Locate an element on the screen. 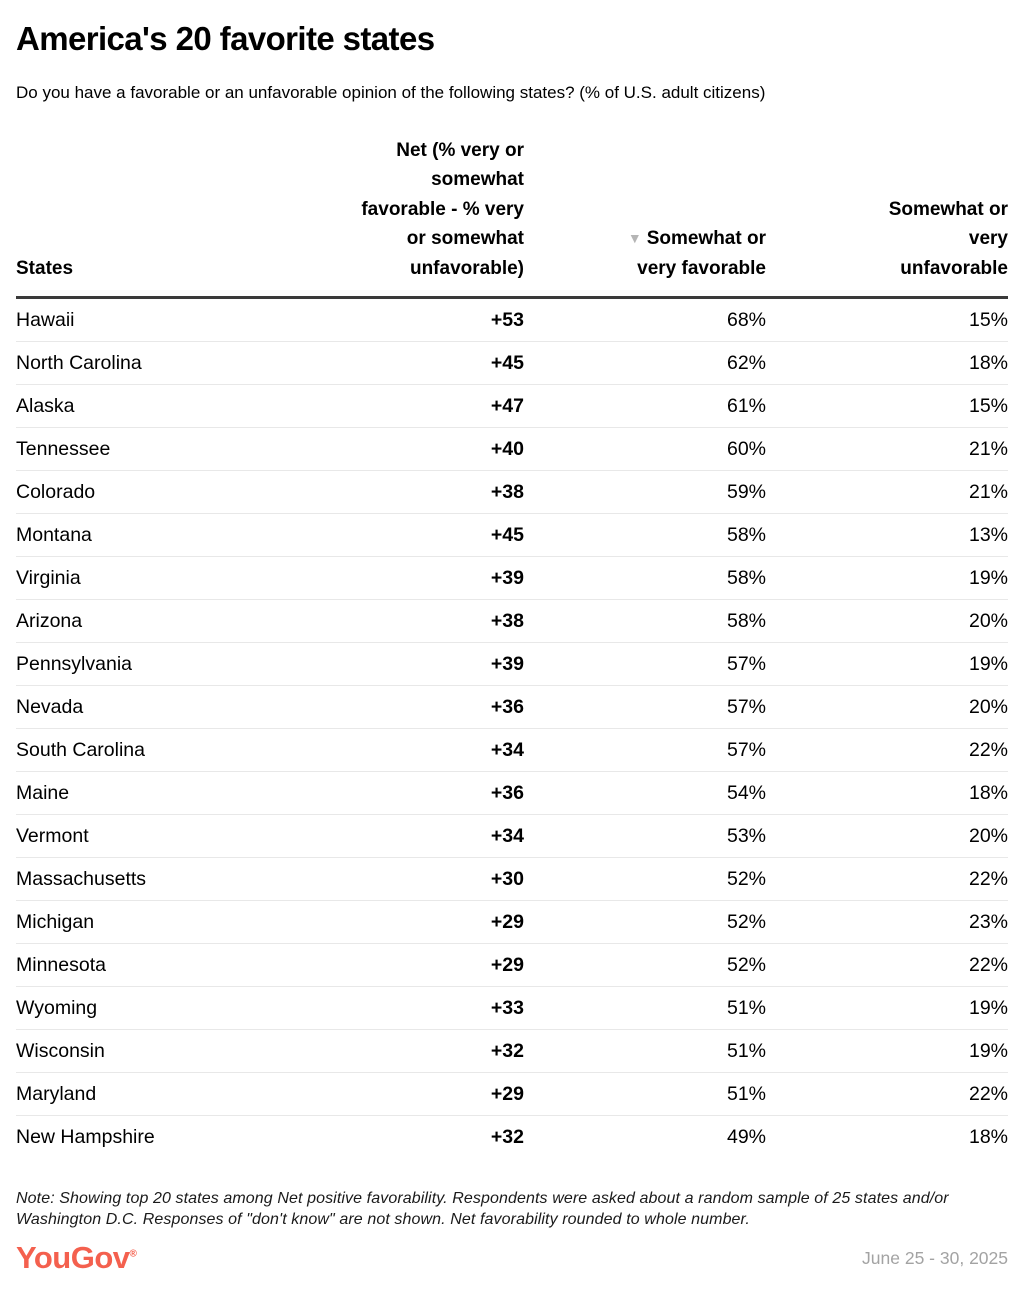 This screenshot has width=1024, height=1297. table-row: Wisconsin +32 51% 19% is located at coordinates (512, 1051).